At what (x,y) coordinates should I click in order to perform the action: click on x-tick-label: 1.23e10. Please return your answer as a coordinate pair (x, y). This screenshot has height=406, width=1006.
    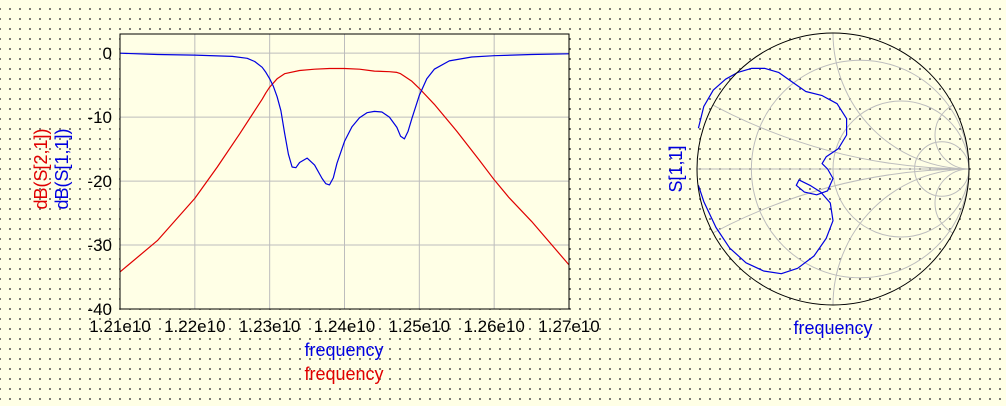
    Looking at the image, I should click on (269, 326).